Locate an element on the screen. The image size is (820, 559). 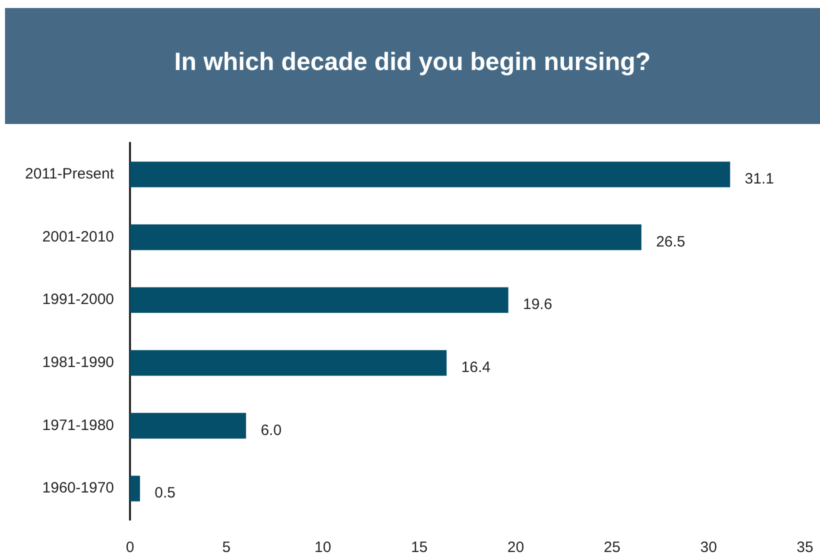
data-label: 31.1 is located at coordinates (759, 179).